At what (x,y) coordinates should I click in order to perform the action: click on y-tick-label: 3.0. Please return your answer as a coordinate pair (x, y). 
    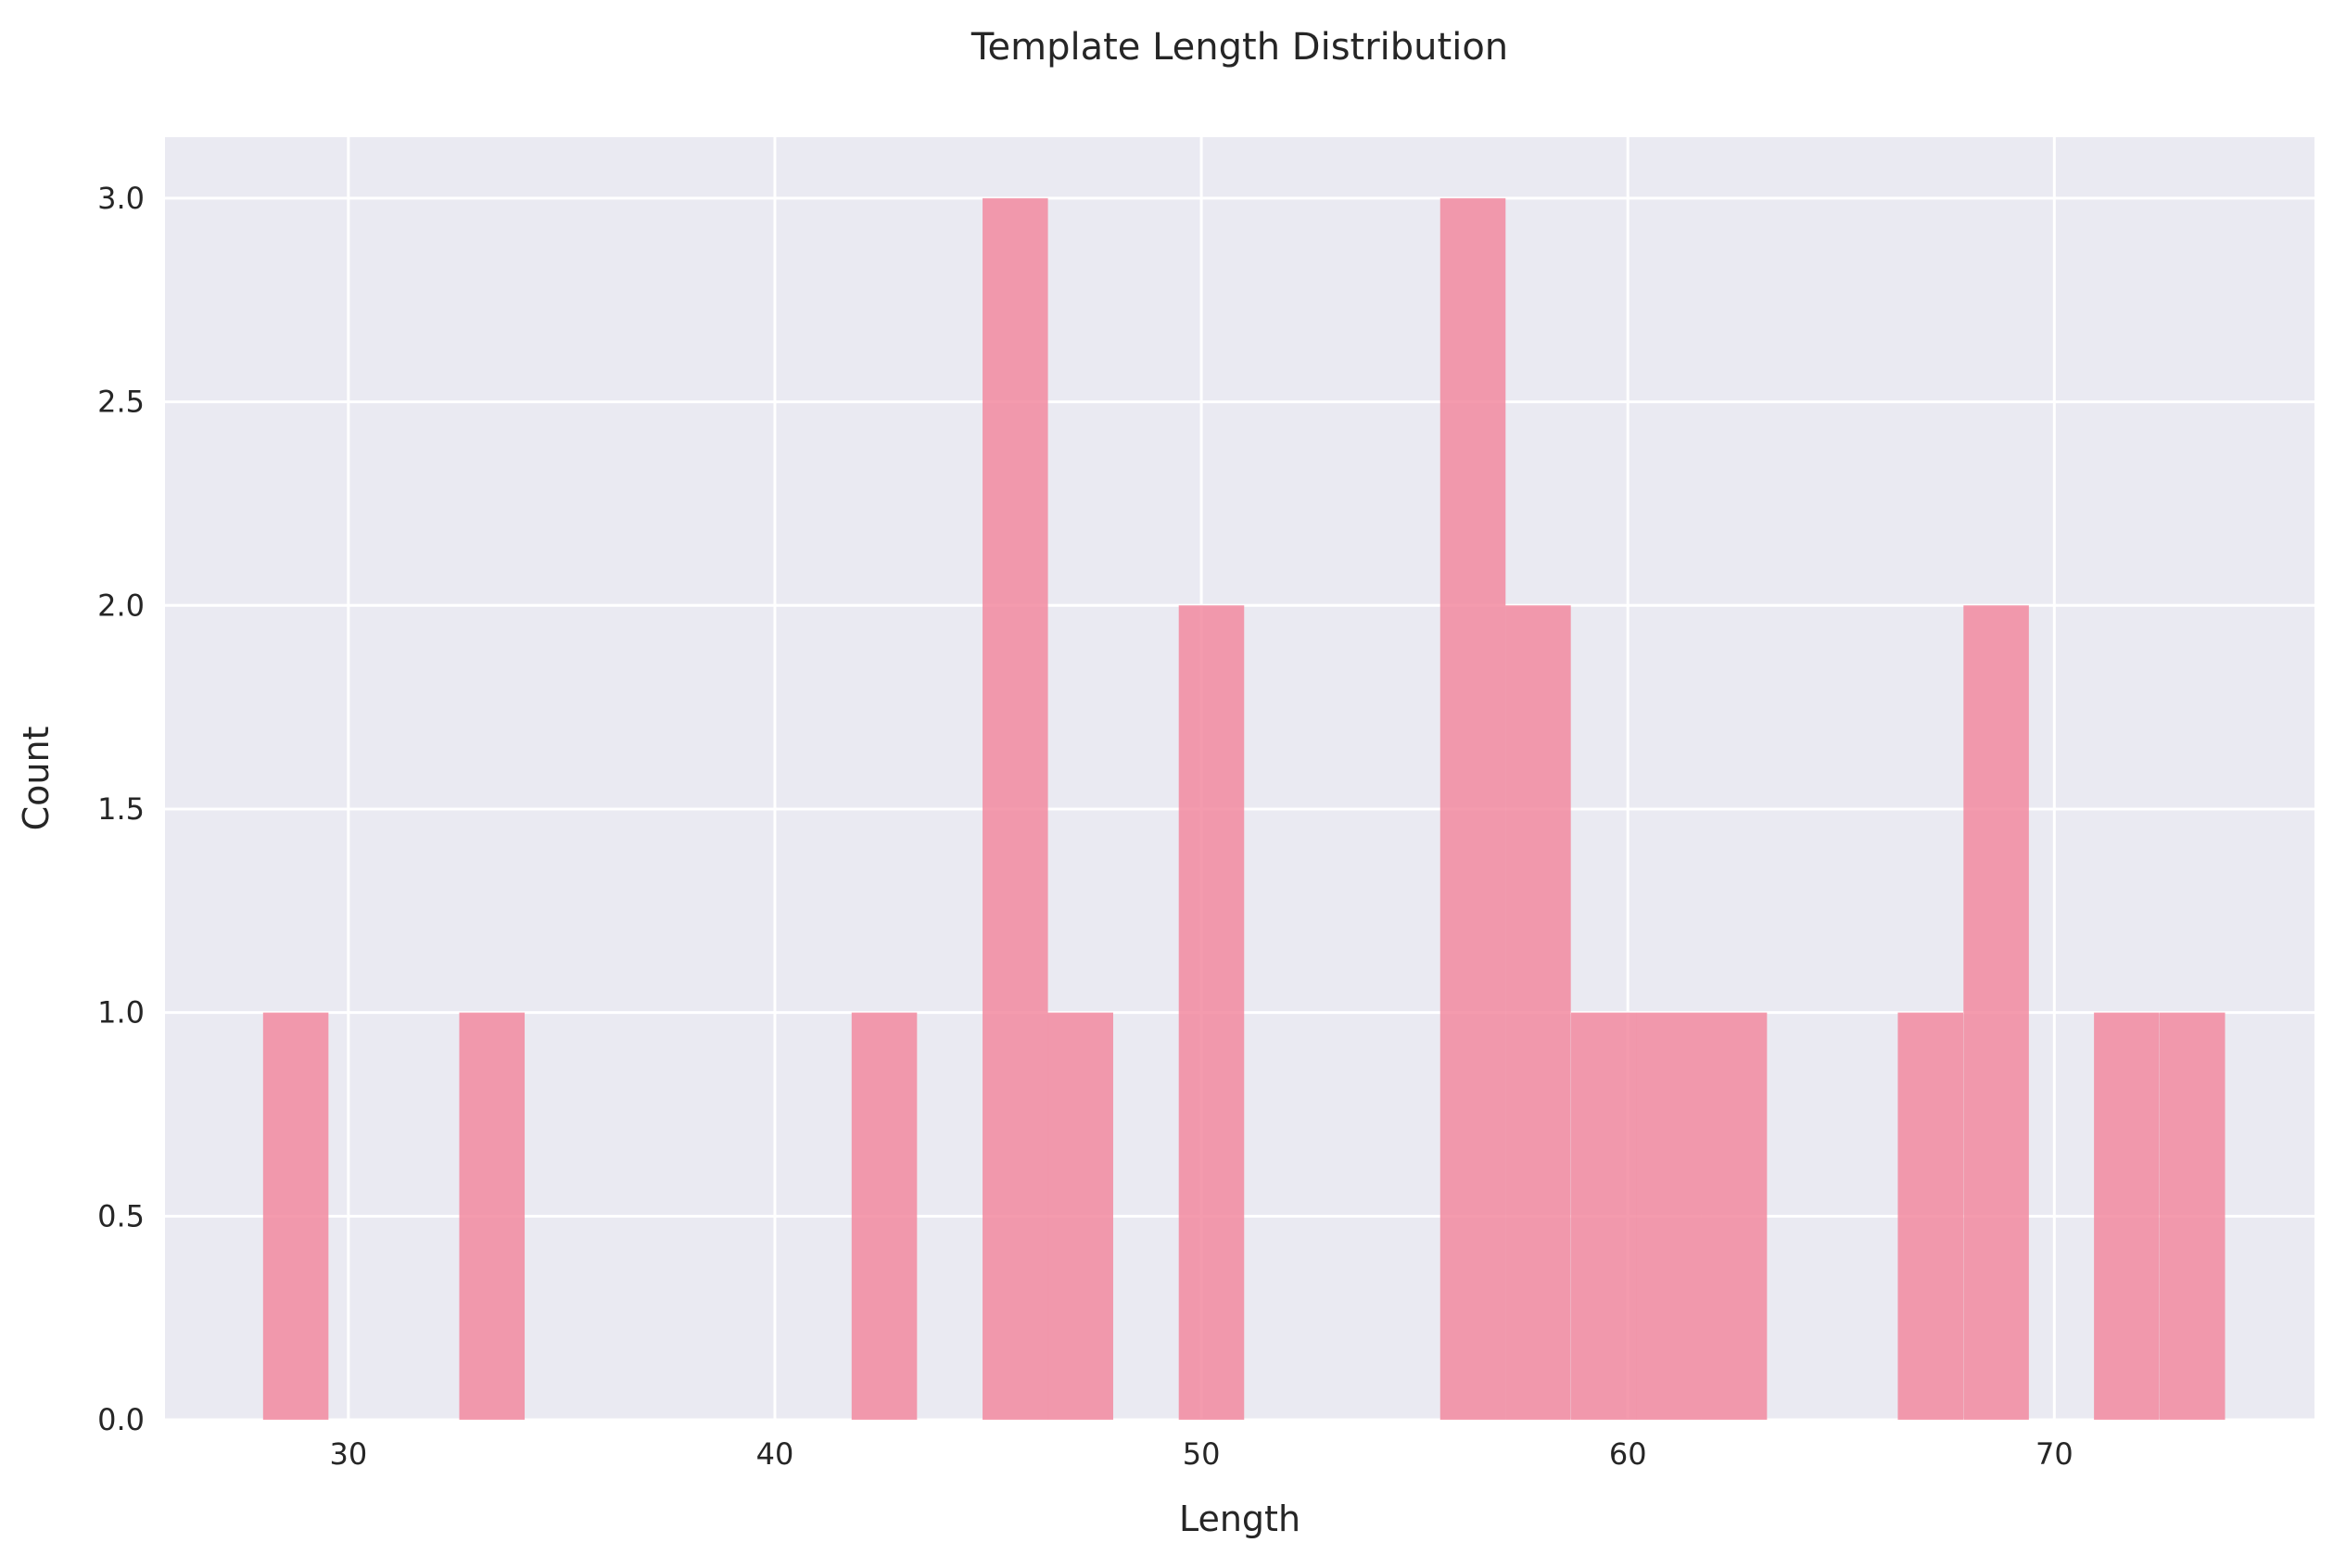
    Looking at the image, I should click on (121, 198).